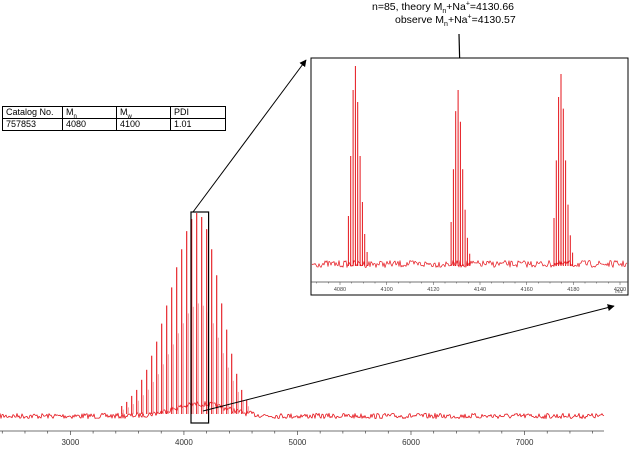  Describe the element at coordinates (468, 283) in the screenshot. I see `inset-x-ticks` at that location.